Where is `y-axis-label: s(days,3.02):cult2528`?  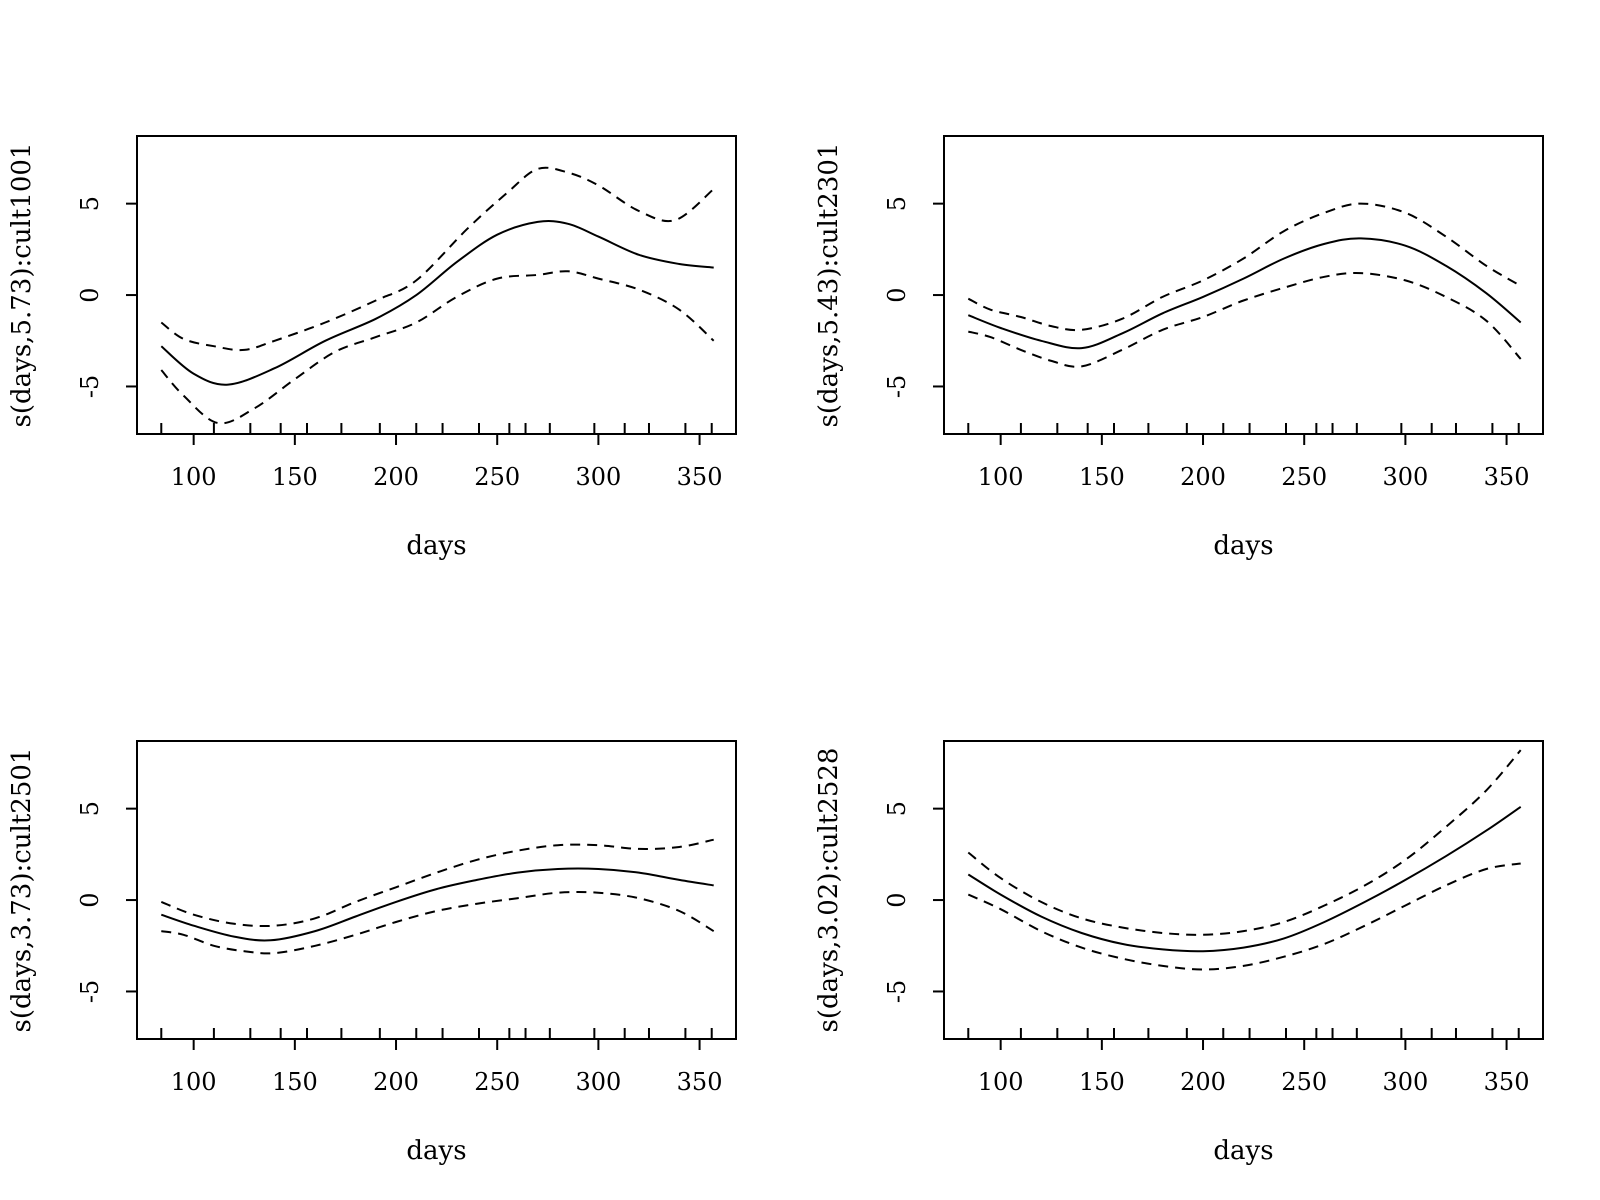 y-axis-label: s(days,3.02):cult2528 is located at coordinates (829, 890).